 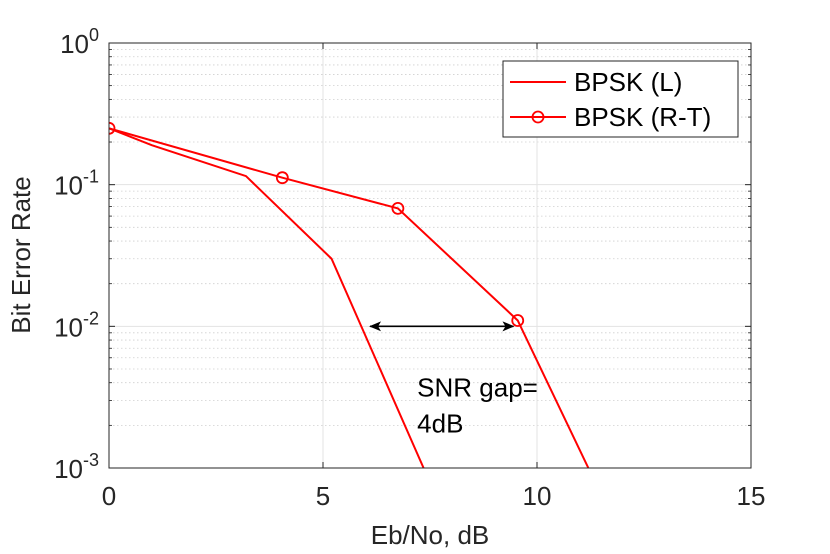 What do you see at coordinates (538, 117) in the screenshot?
I see `legend-marker` at bounding box center [538, 117].